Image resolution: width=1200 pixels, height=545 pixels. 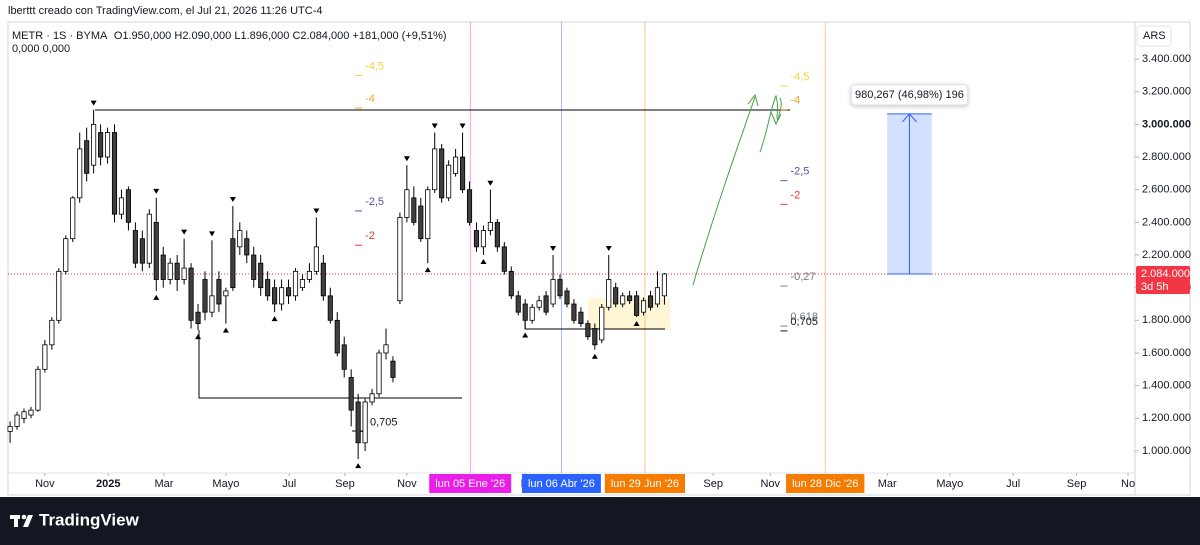 I want to click on x-tick-label: No, so click(x=1128, y=484).